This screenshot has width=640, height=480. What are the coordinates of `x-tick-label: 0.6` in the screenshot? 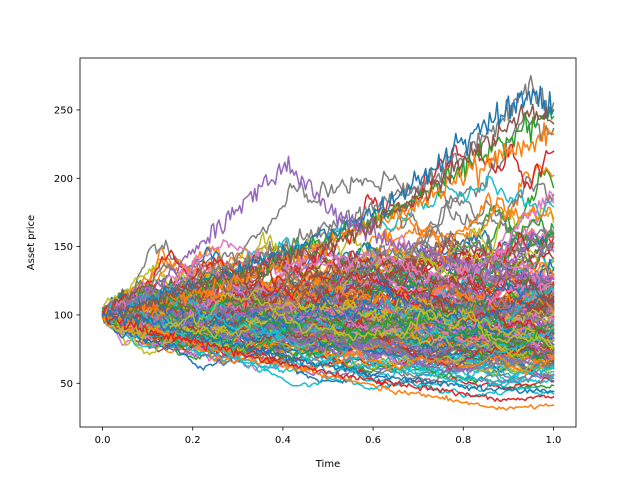 It's located at (373, 440).